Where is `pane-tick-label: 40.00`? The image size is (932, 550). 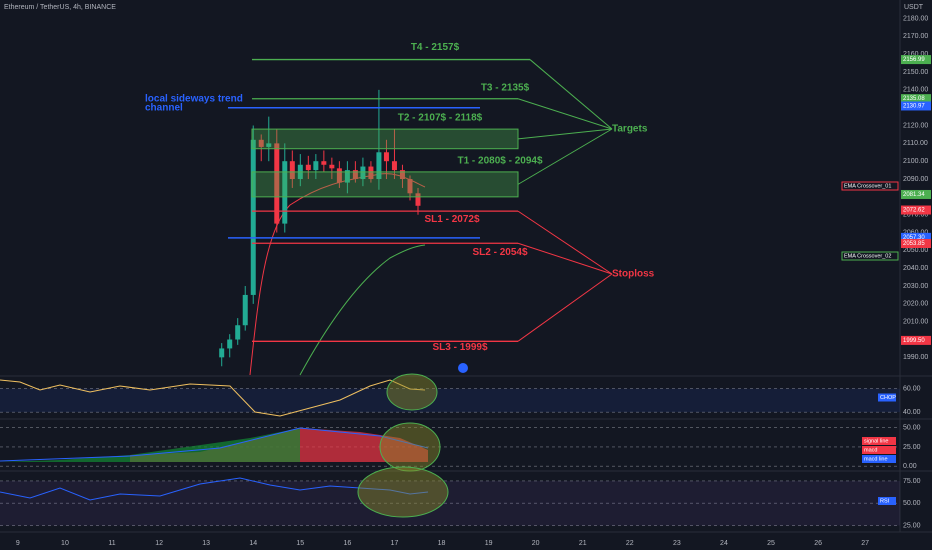
pane-tick-label: 40.00 is located at coordinates (912, 412).